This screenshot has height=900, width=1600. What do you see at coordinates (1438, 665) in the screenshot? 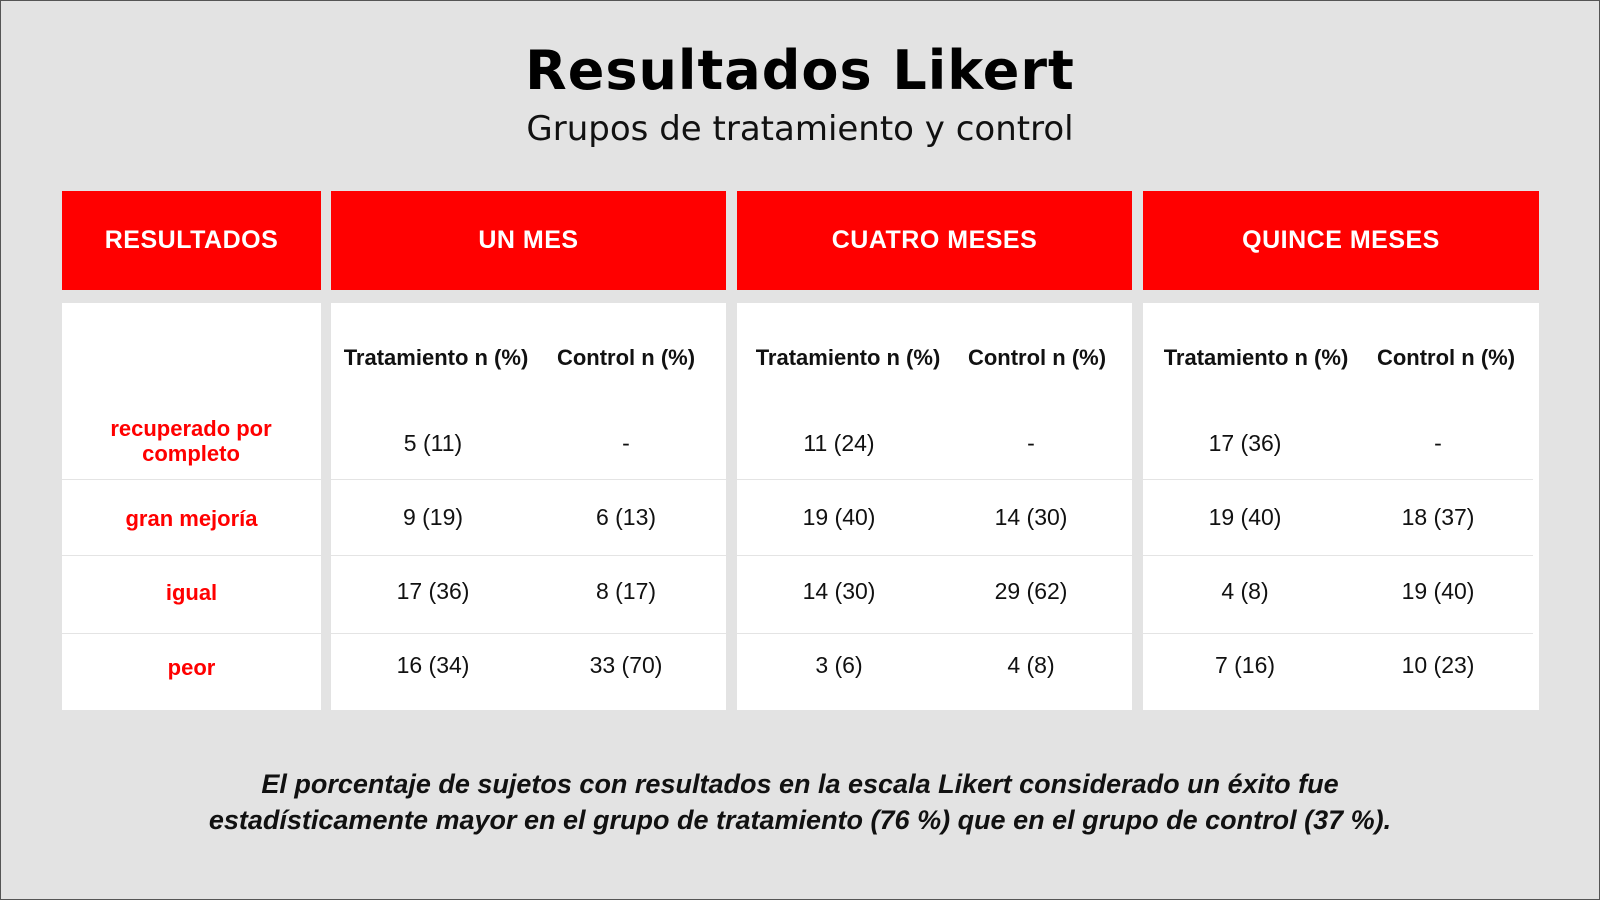
I see `table-cell: 10 (23)` at bounding box center [1438, 665].